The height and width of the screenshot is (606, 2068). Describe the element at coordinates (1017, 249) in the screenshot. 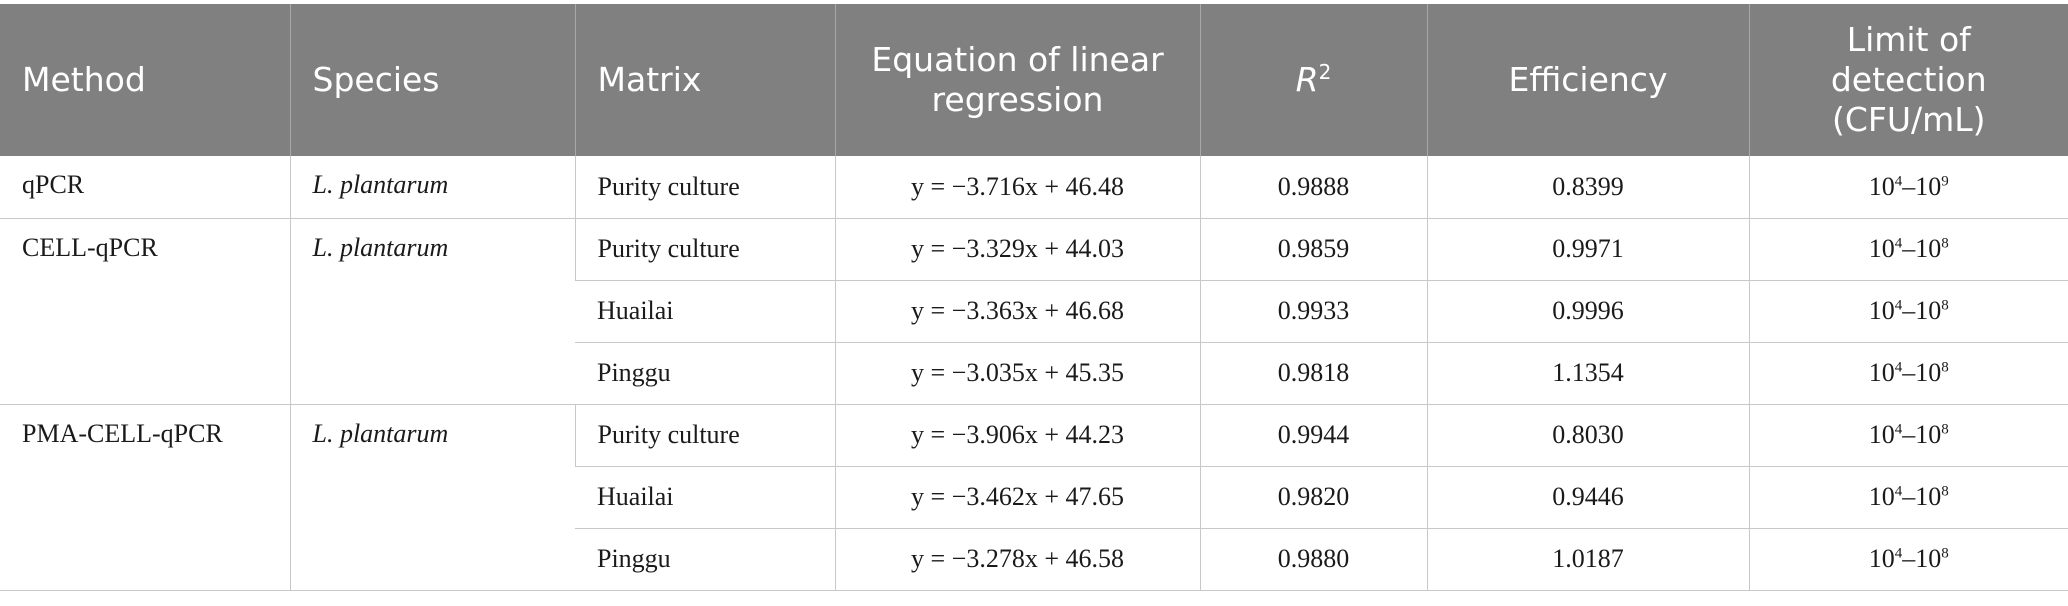

I see `equation-cell: y = −3.329x + 44.03` at that location.